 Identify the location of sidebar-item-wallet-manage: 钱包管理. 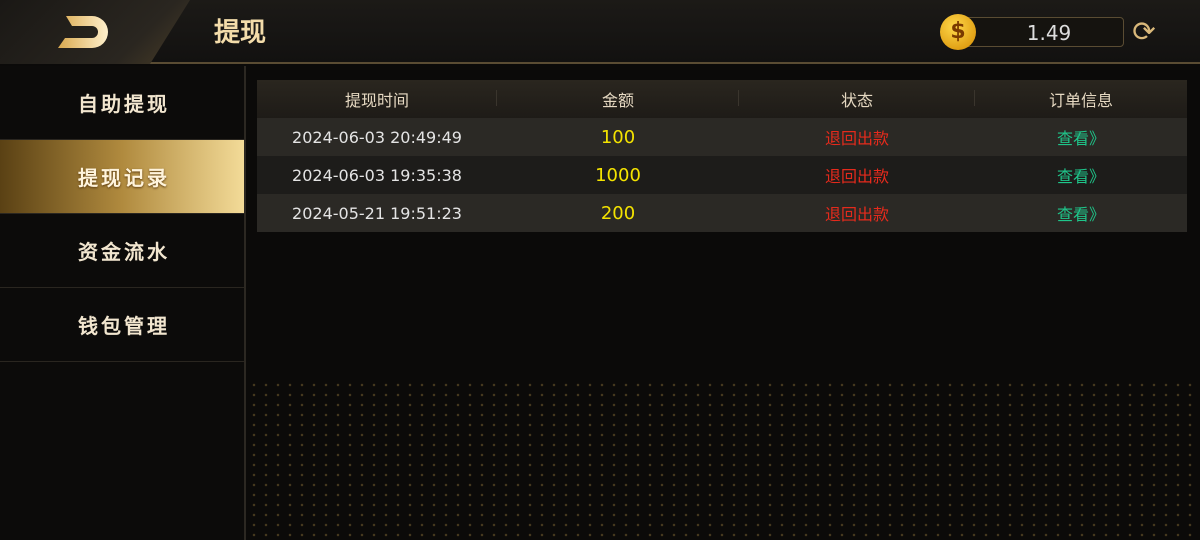
(122, 325).